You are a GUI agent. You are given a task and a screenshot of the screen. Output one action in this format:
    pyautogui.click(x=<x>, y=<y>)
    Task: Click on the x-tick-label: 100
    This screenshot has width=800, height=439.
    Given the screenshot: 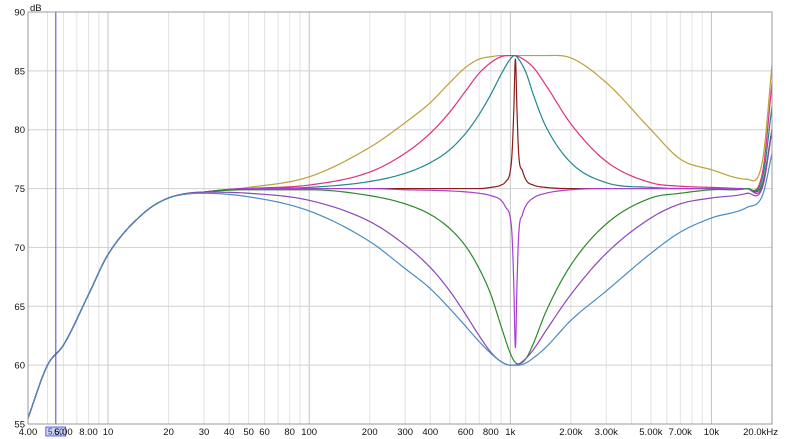 What is the action you would take?
    pyautogui.click(x=309, y=432)
    